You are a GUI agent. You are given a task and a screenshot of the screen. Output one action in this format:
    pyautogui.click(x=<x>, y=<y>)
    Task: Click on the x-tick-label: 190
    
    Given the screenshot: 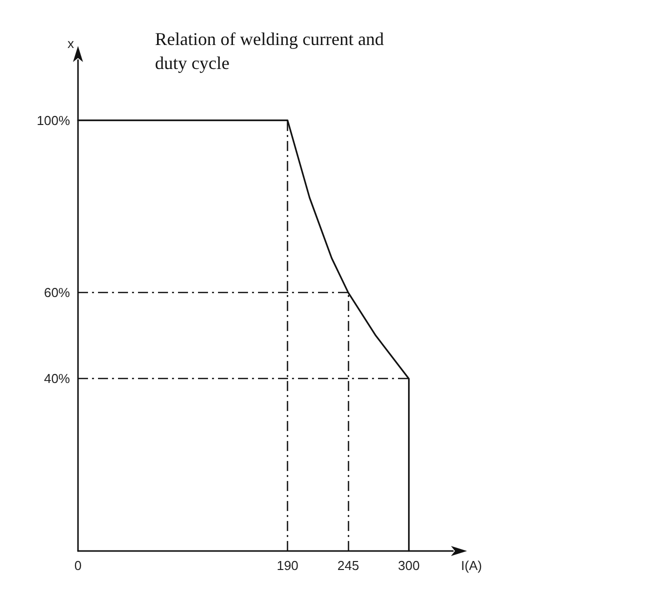 What is the action you would take?
    pyautogui.click(x=287, y=565)
    